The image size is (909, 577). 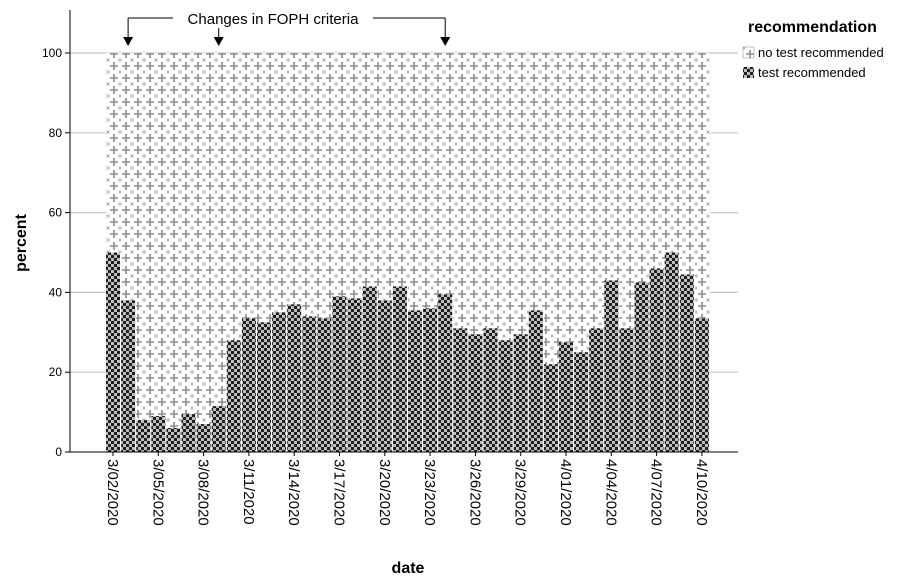 I want to click on x-tick-label: 4/04/2020, so click(x=610, y=492).